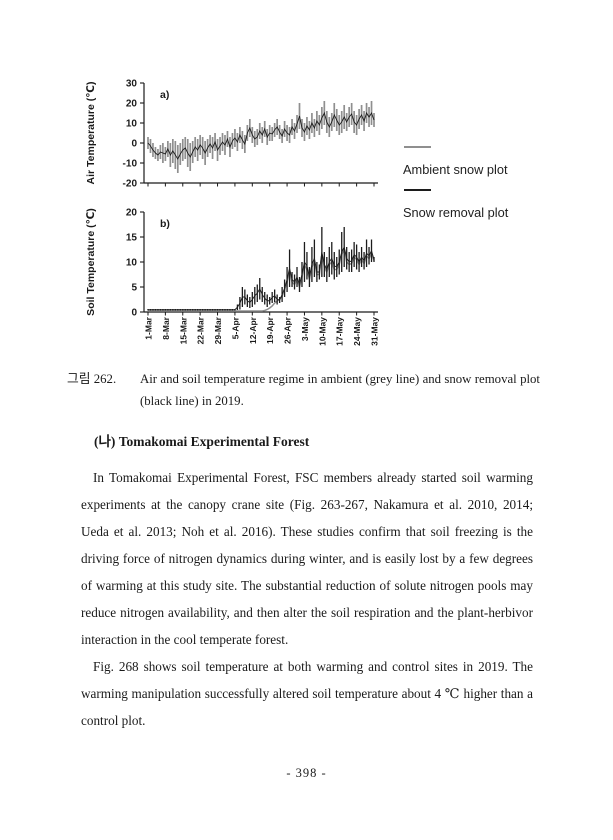  What do you see at coordinates (455, 204) in the screenshot?
I see `legend-item-removal: Snow removal plot` at bounding box center [455, 204].